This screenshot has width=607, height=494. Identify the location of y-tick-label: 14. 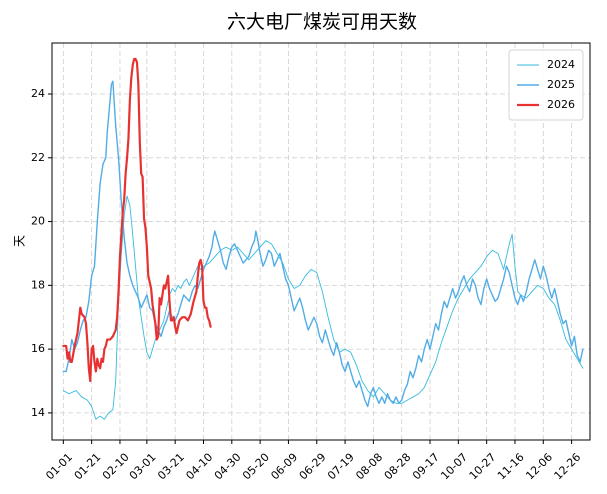
(38, 412).